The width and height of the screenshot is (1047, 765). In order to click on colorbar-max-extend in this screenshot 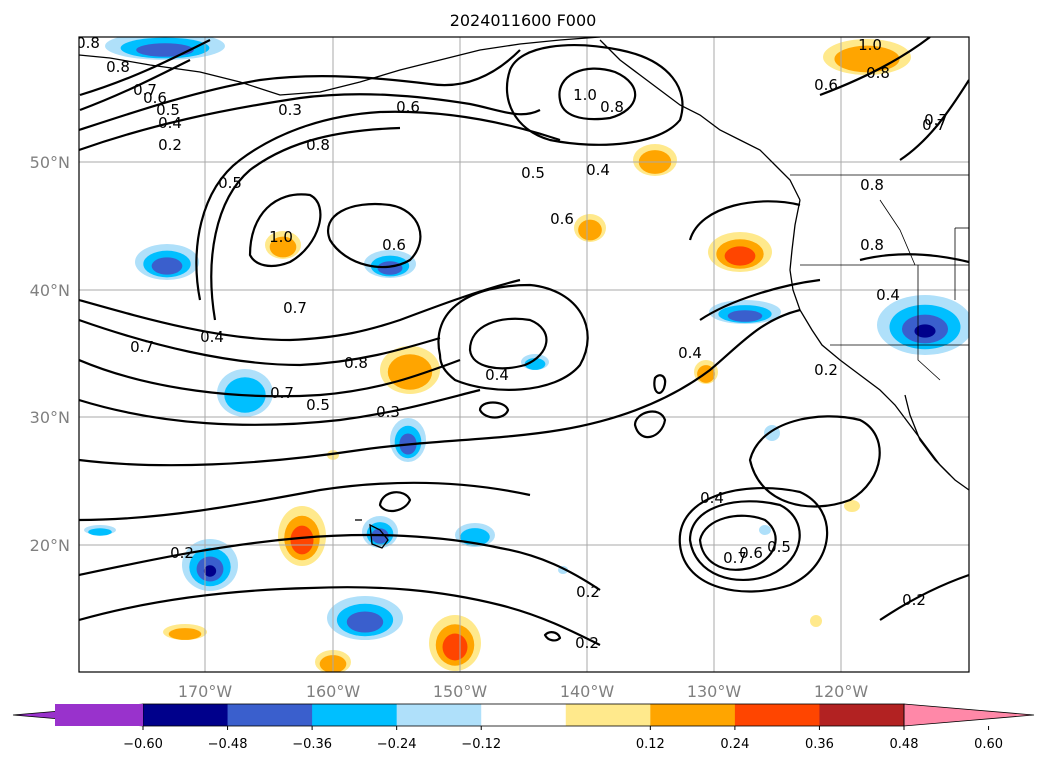, I will do `click(969, 715)`.